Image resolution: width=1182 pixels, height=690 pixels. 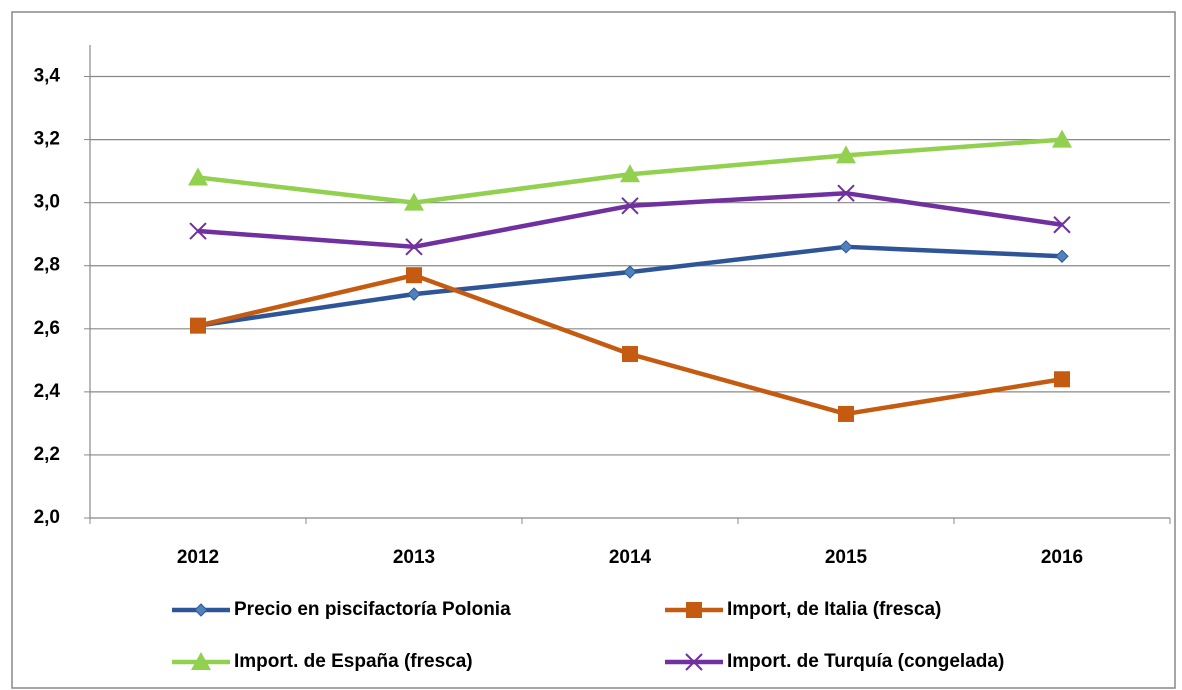 I want to click on legend-label: Precio en piscifactoría Polonia, so click(x=372, y=609).